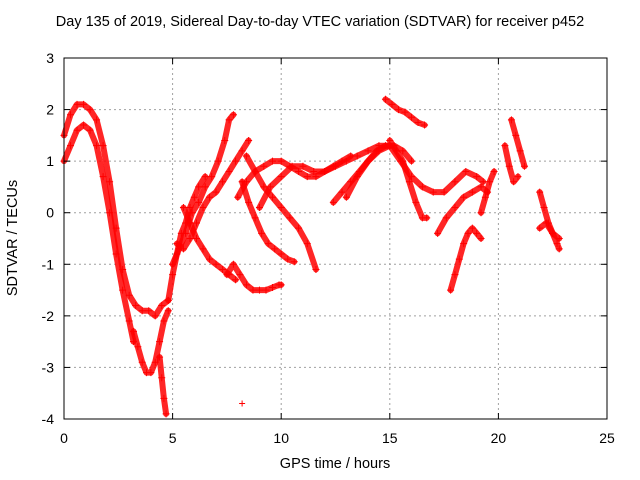 This screenshot has height=480, width=640. I want to click on series-arc20, so click(487, 192).